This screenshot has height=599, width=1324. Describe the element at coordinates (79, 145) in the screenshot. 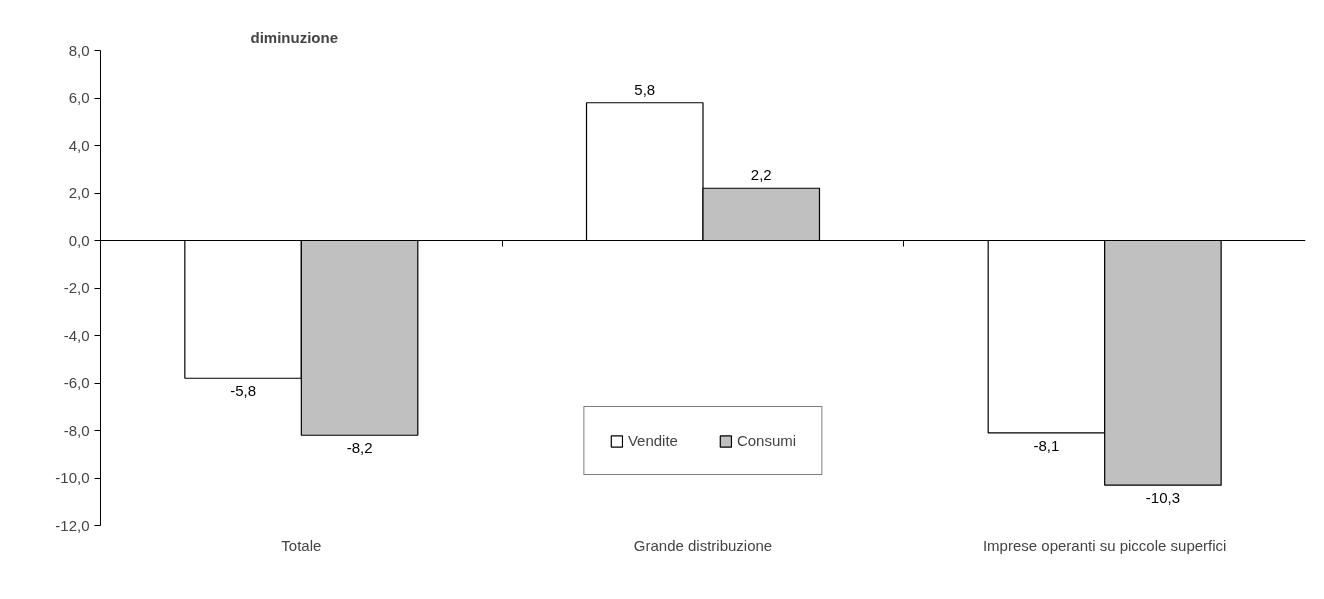

I see `y-tick-label: 4,0` at that location.